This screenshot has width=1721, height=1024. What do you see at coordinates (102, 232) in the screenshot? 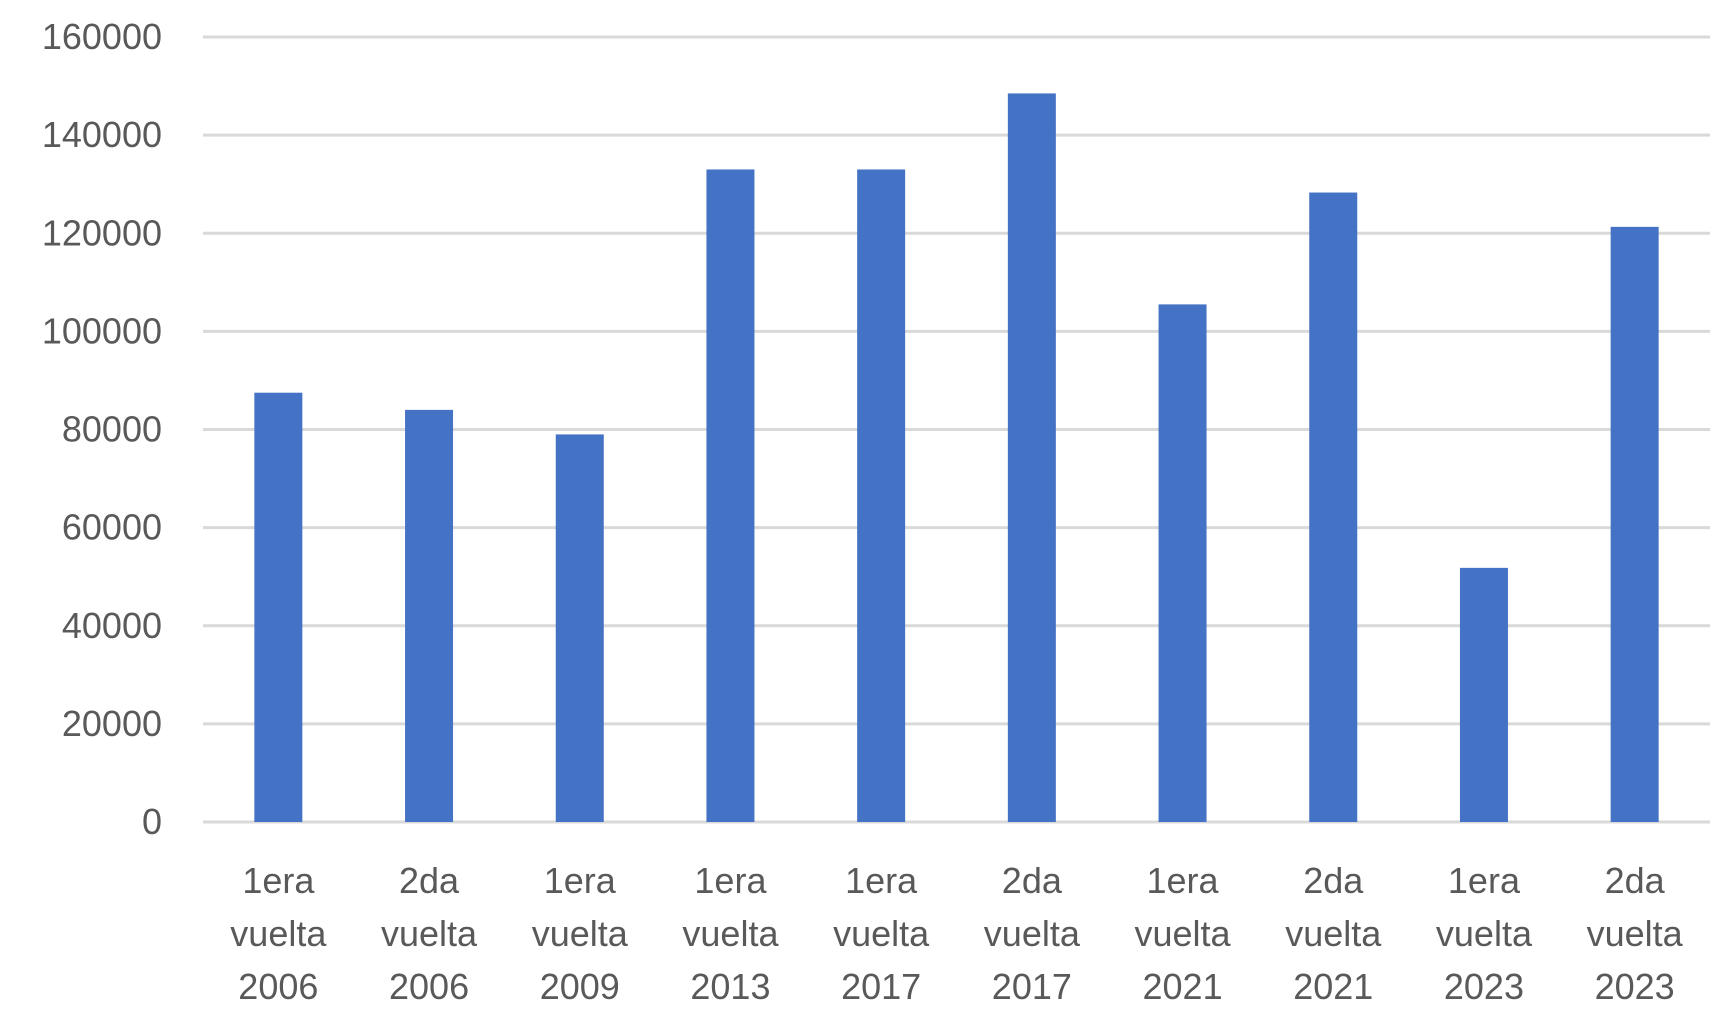
I see `y-tick-label: 120000` at bounding box center [102, 232].